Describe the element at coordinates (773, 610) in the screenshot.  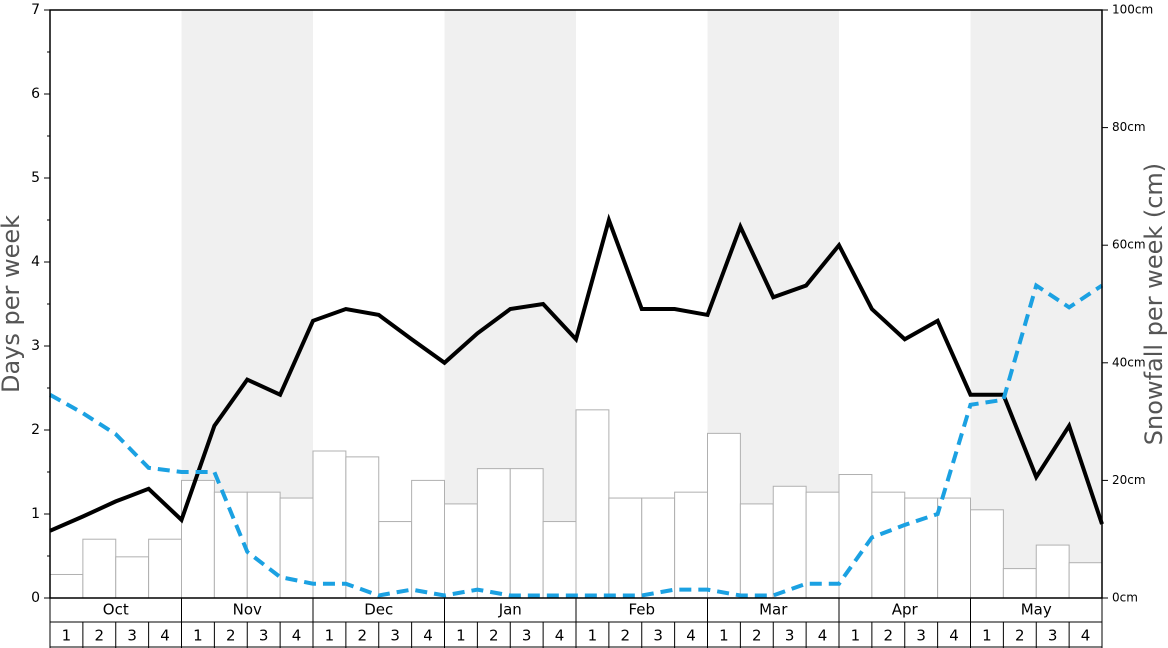
I see `month-label: Mar` at that location.